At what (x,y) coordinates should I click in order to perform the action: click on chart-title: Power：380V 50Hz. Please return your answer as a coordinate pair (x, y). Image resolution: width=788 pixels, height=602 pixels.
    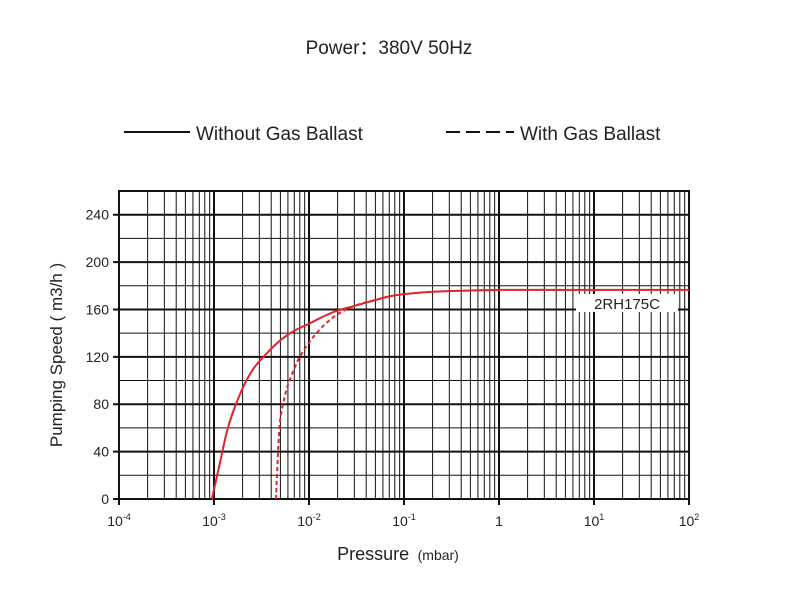
    Looking at the image, I should click on (389, 48).